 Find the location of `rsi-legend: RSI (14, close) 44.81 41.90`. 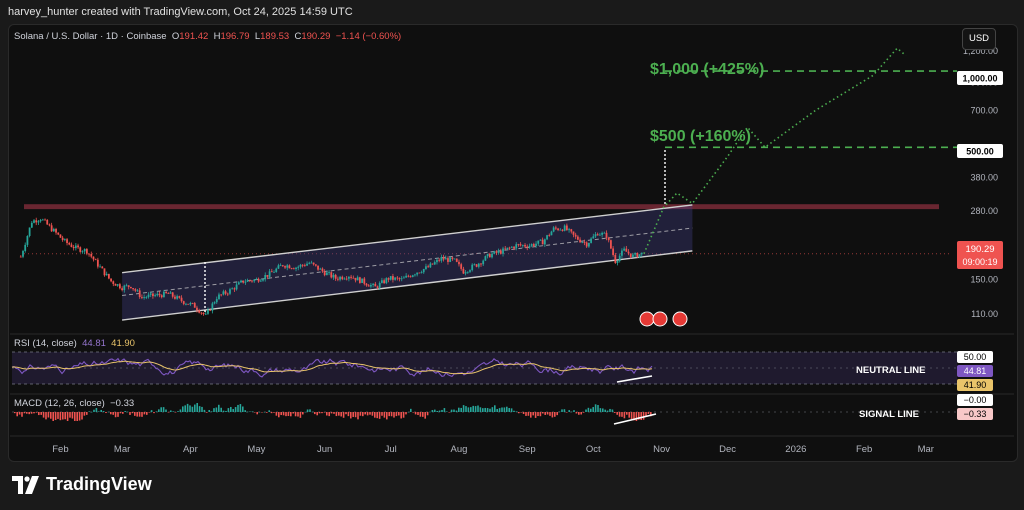

rsi-legend: RSI (14, close) 44.81 41.90 is located at coordinates (74, 343).